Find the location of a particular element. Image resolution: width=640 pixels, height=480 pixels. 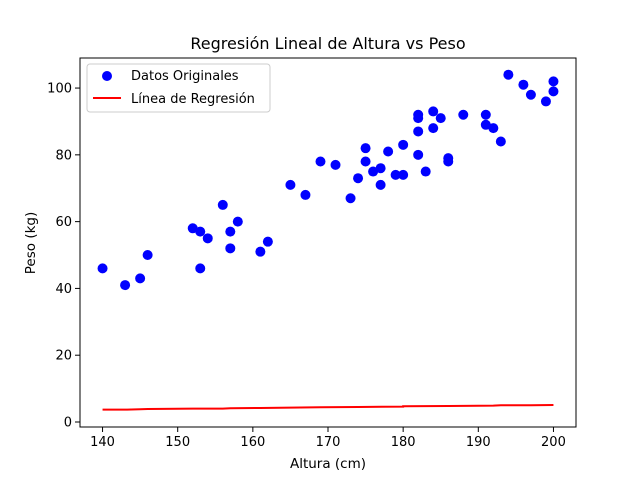

y-tick-label: 0 is located at coordinates (68, 422).